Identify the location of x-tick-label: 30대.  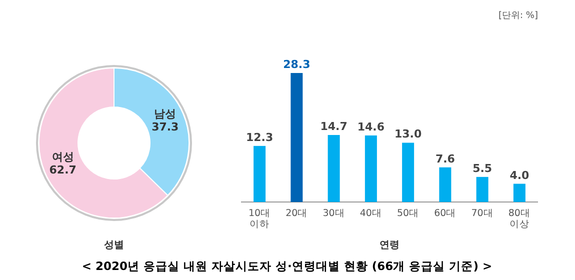
(333, 213).